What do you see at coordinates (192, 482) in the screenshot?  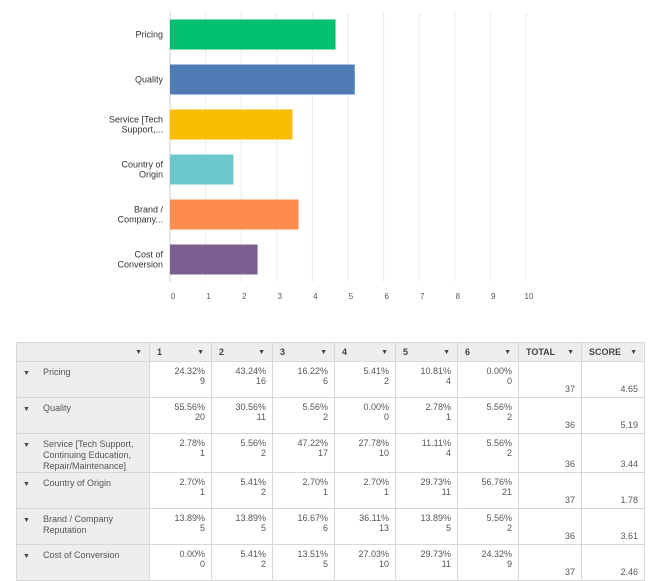 I see `cell-percent: 2.70%` at bounding box center [192, 482].